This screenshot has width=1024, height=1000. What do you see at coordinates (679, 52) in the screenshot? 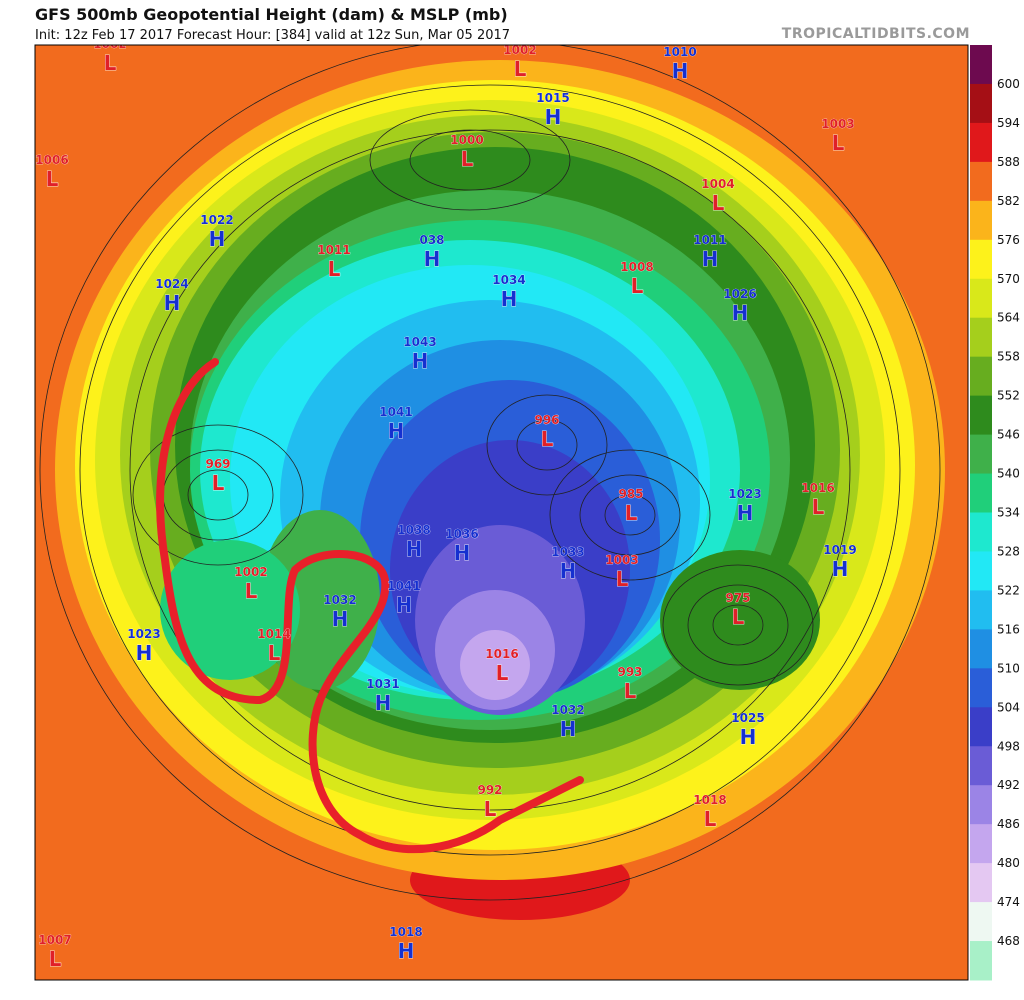
I see `center-value: 1010` at bounding box center [679, 52].